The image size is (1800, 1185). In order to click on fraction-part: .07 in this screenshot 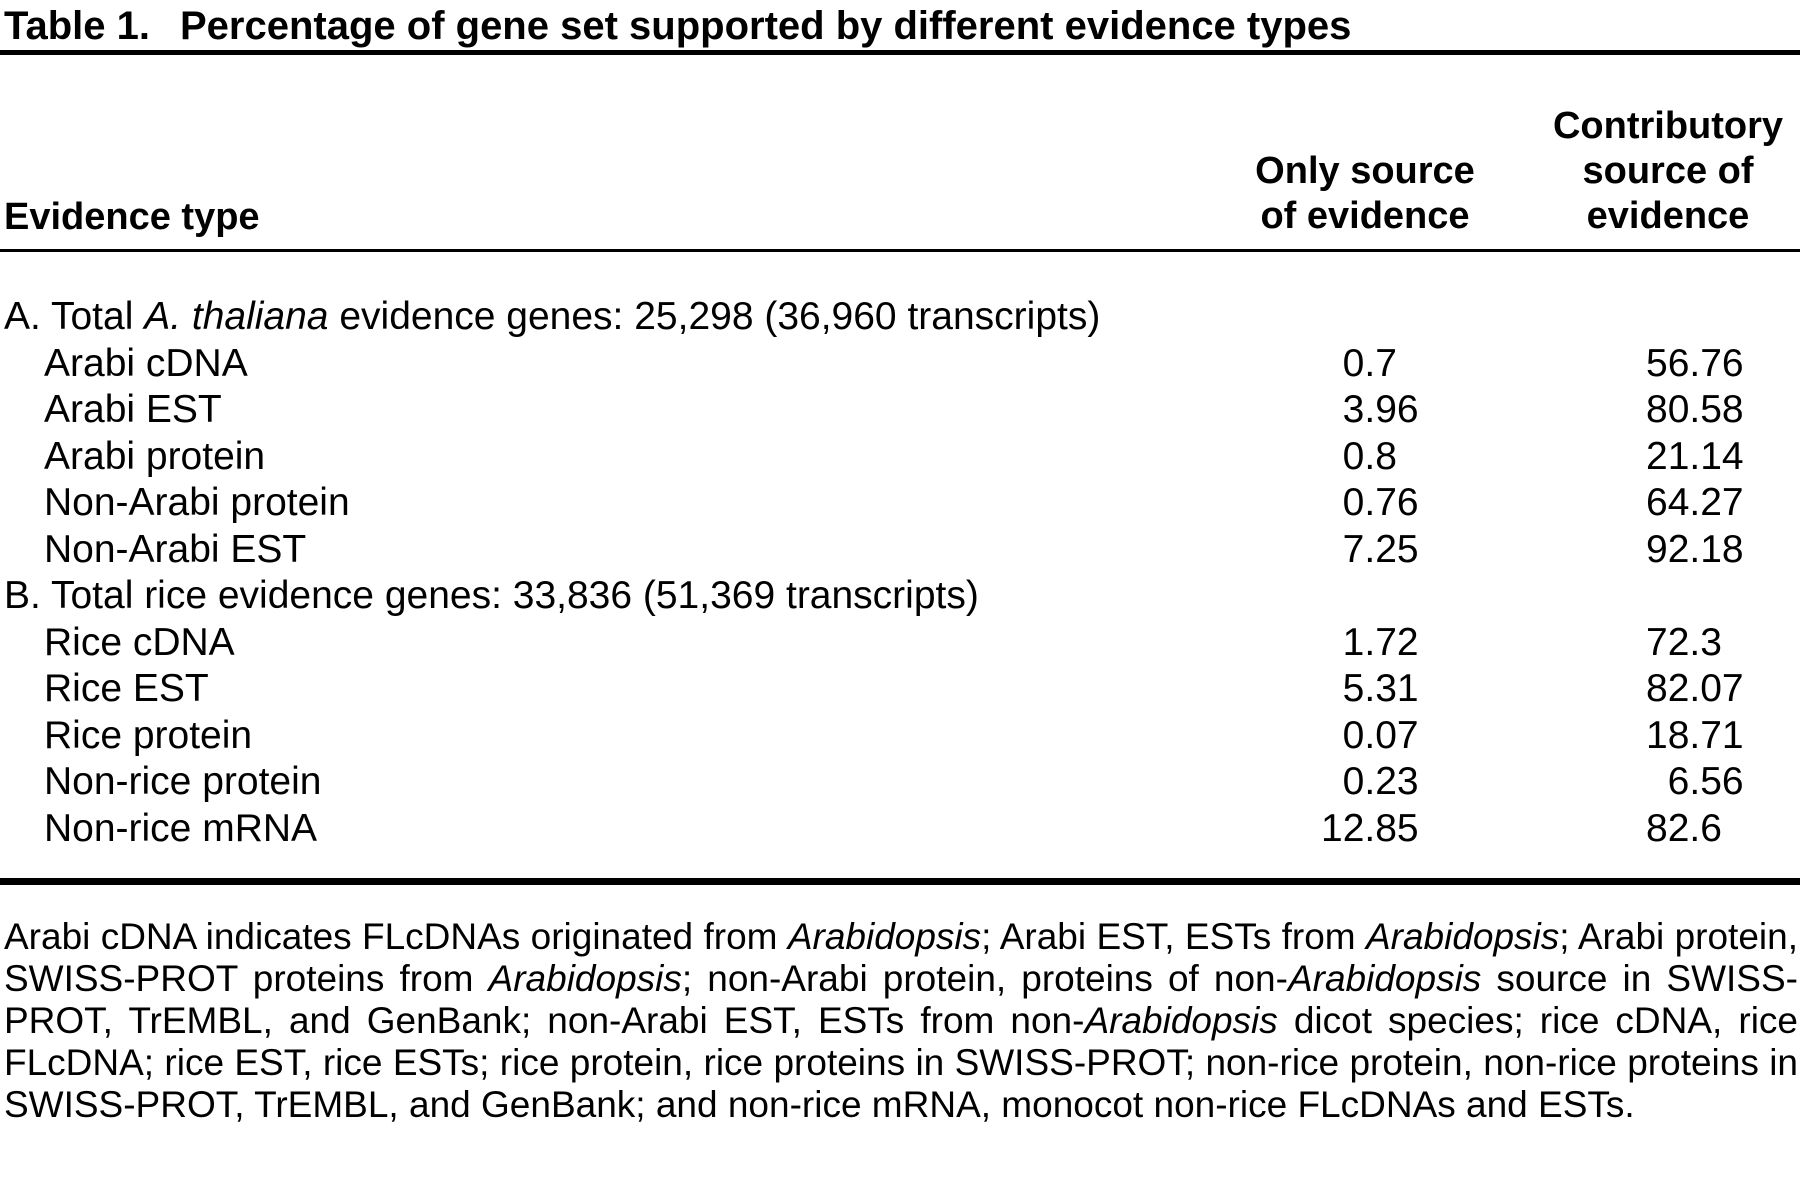, I will do `click(1716, 688)`.